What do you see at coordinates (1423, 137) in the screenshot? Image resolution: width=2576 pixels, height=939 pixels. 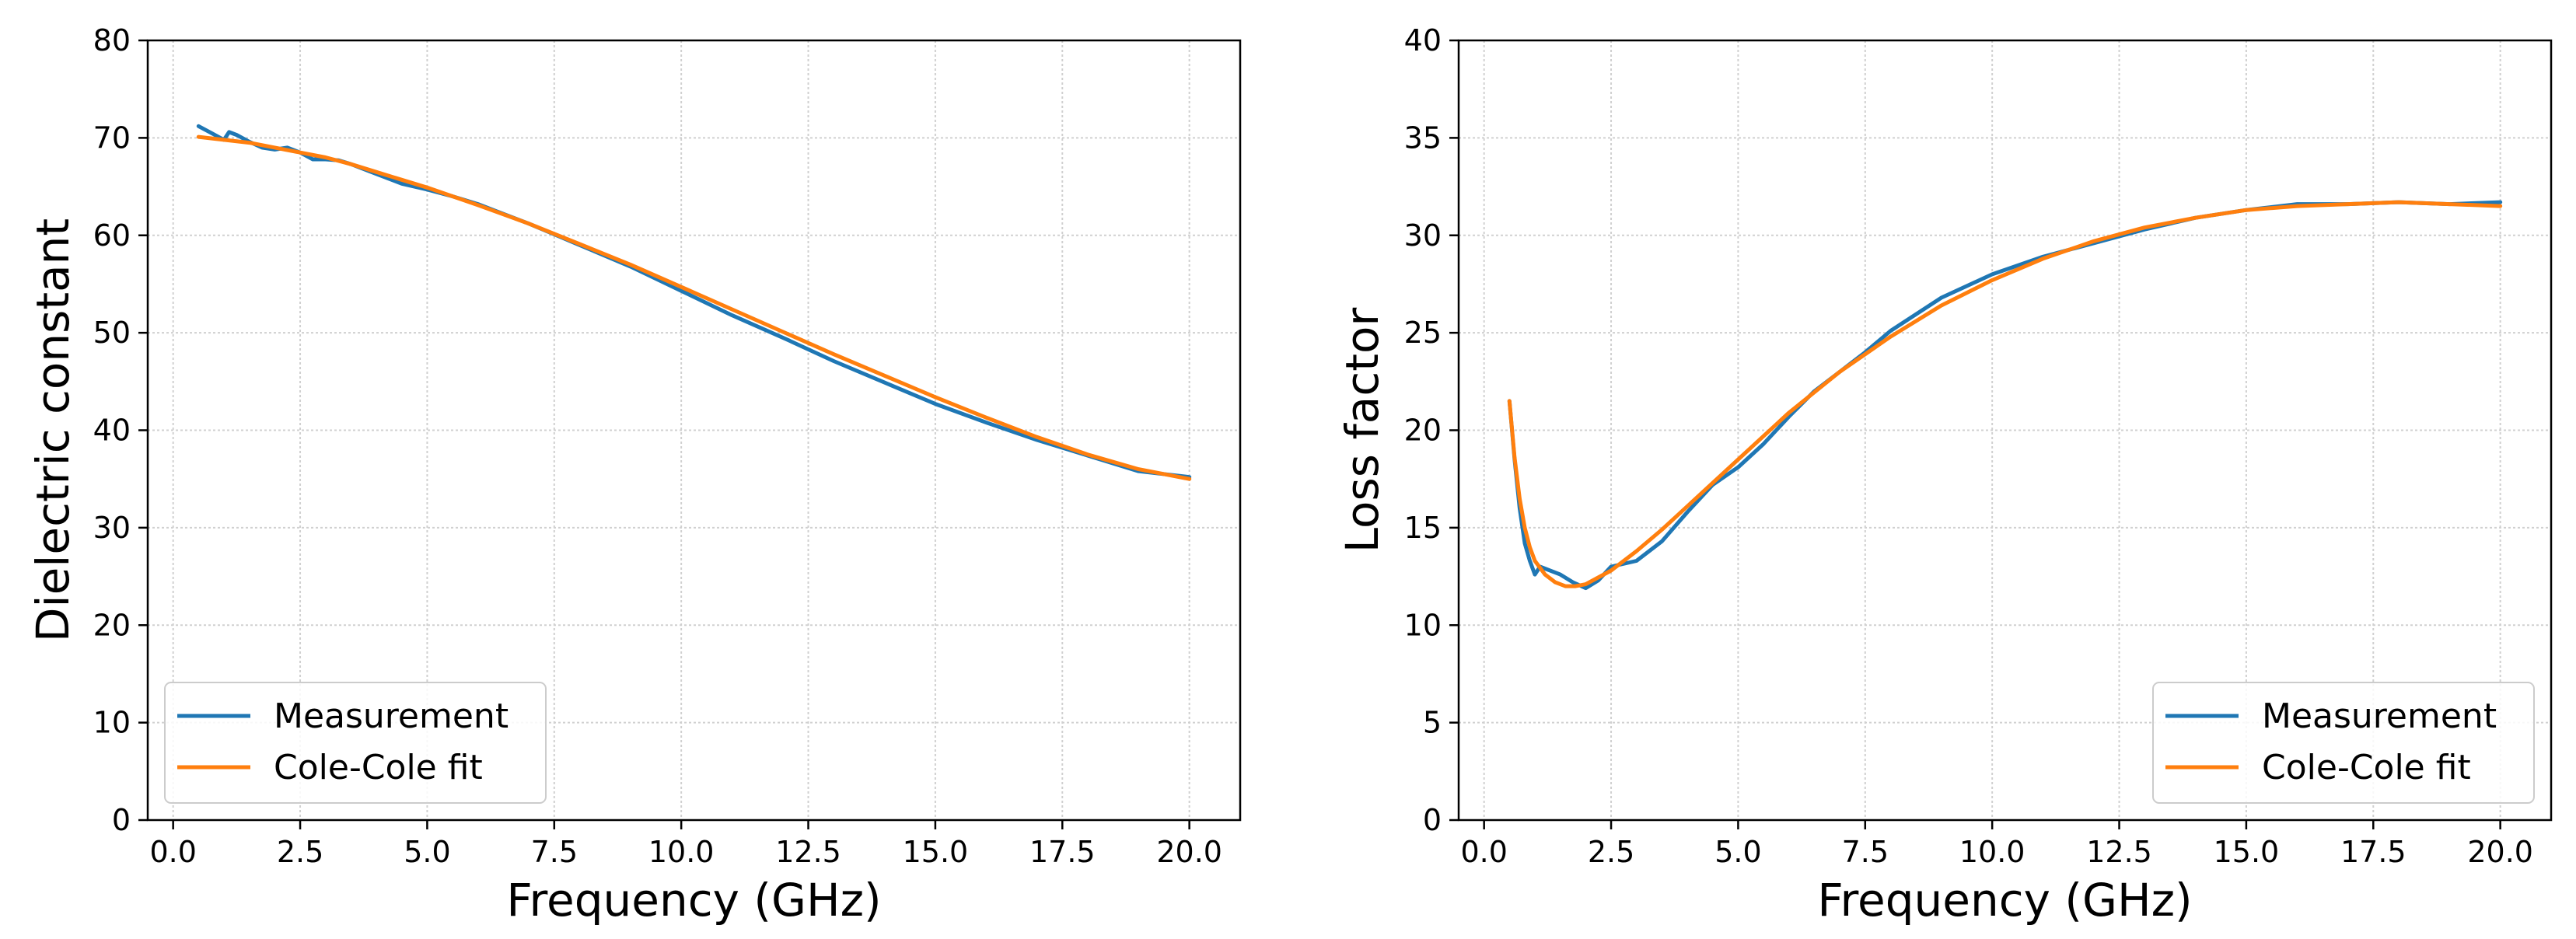 I see `y-tick-label: 35` at bounding box center [1423, 137].